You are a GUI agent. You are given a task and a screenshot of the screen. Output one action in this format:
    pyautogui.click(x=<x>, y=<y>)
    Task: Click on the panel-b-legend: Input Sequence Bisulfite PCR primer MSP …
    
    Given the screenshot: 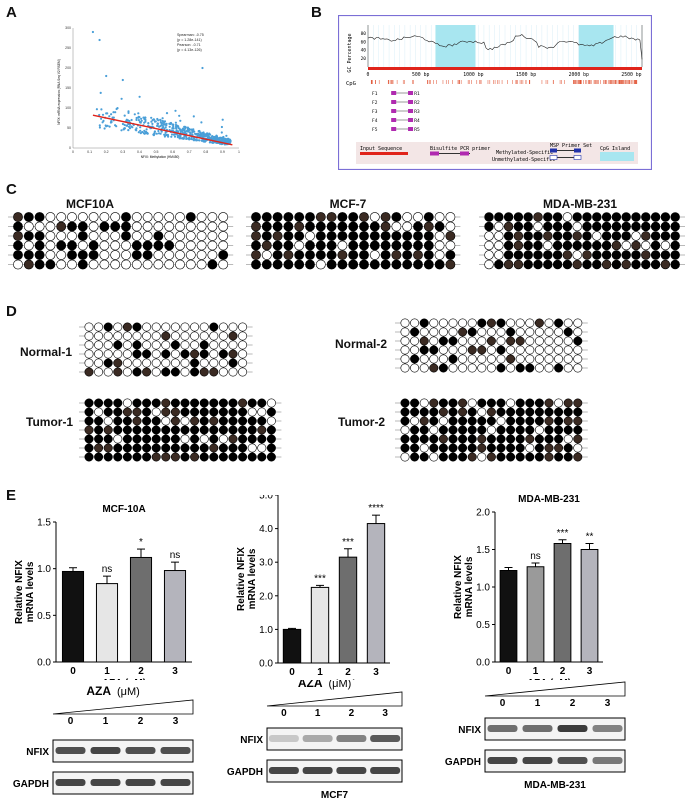 What is the action you would take?
    pyautogui.click(x=497, y=153)
    